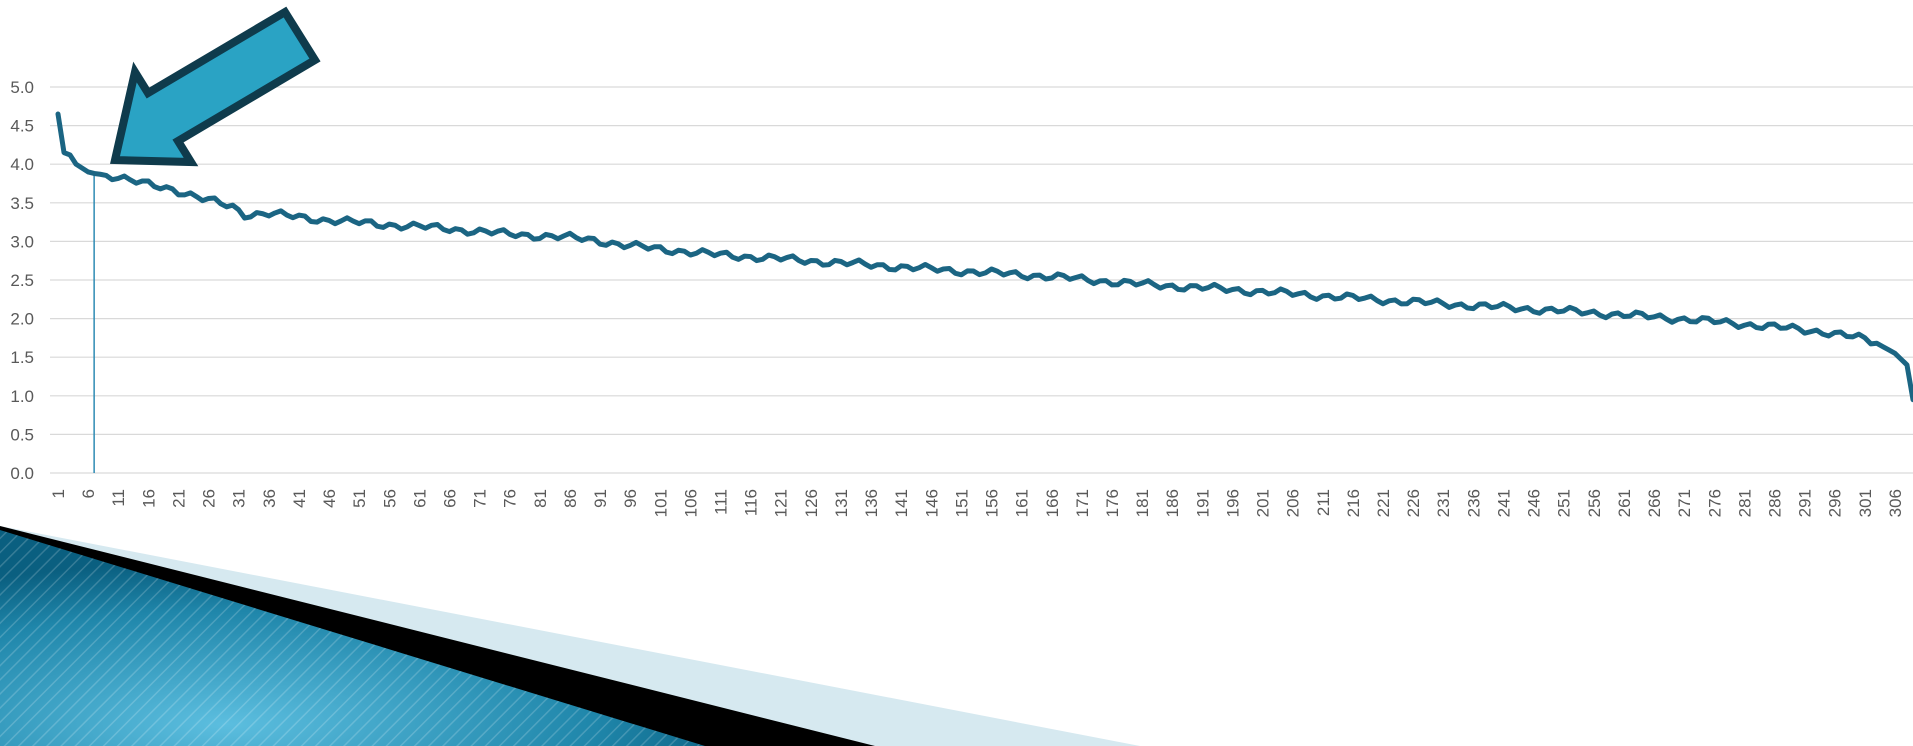  What do you see at coordinates (871, 503) in the screenshot?
I see `x-tick-label: 136` at bounding box center [871, 503].